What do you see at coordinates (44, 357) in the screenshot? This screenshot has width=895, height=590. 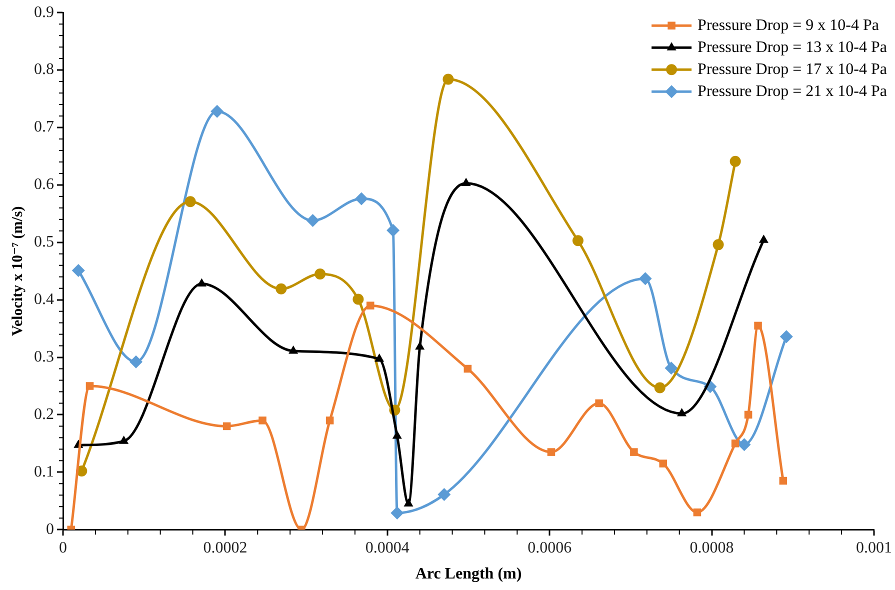 I see `y-tick-label: 0.3` at bounding box center [44, 357].